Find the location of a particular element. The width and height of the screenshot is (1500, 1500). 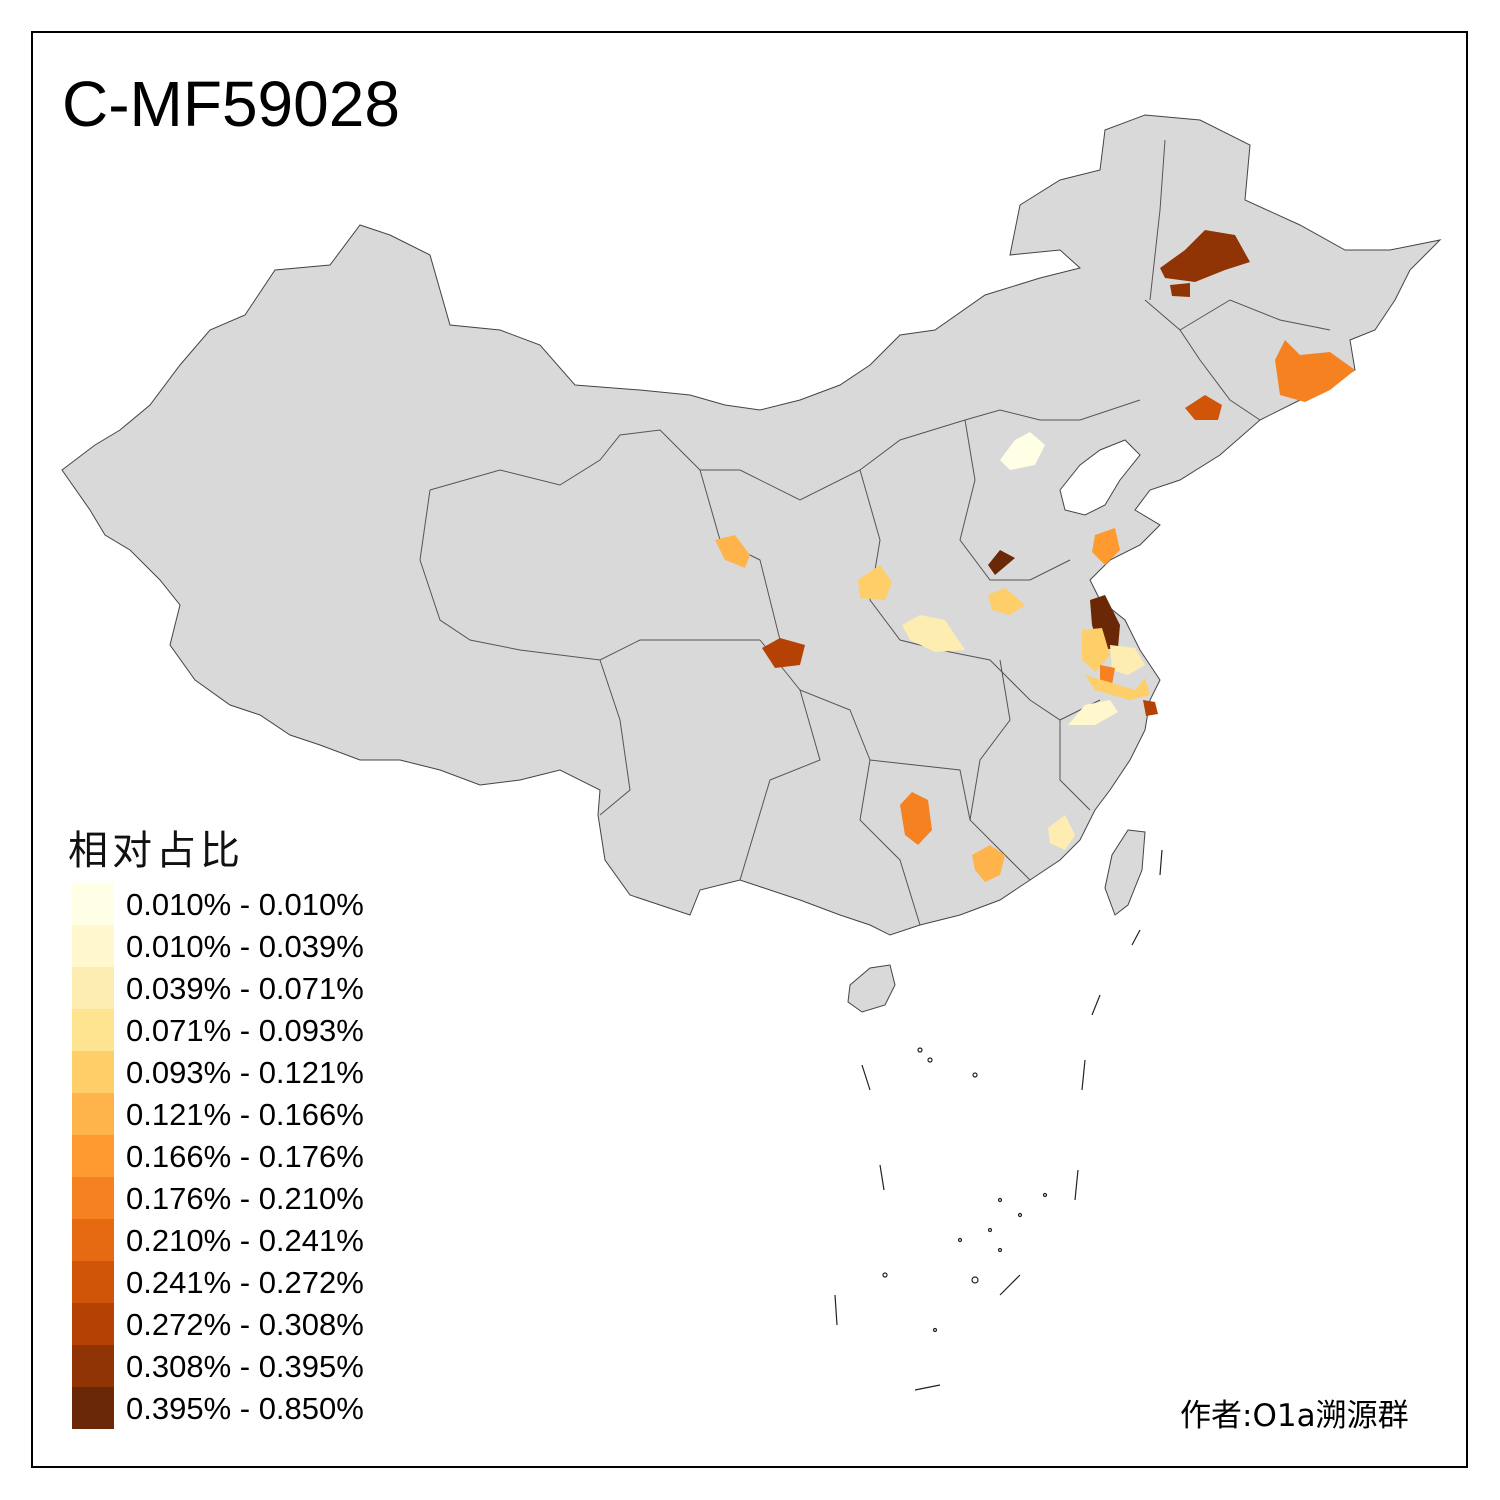

legend-label: 0.071% - 0.093% is located at coordinates (245, 1030).